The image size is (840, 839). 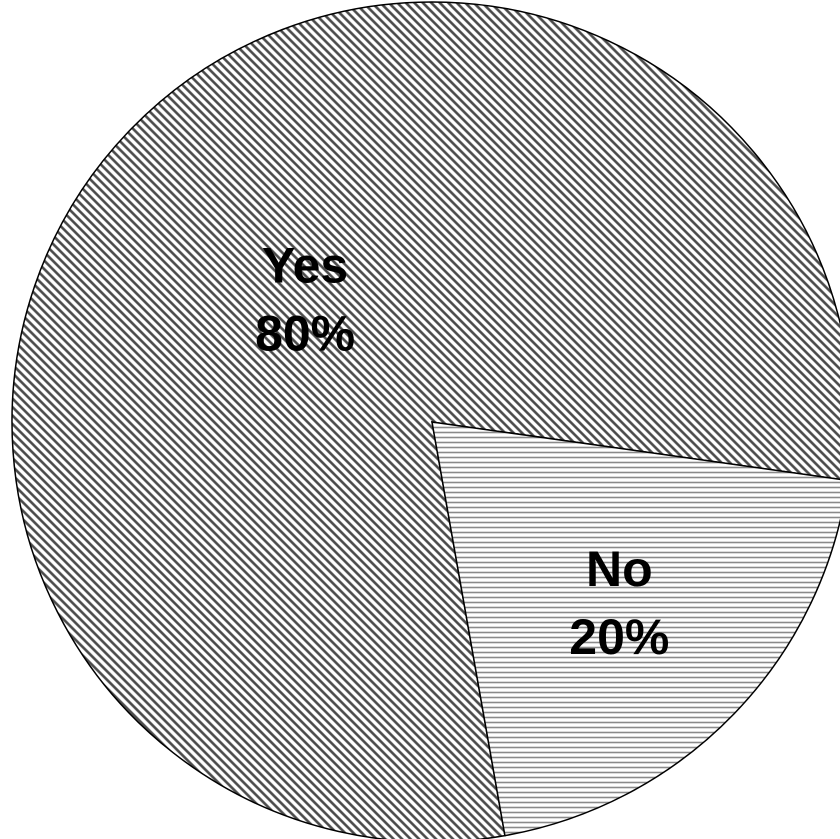 I want to click on slice-label: Yes, so click(x=305, y=266).